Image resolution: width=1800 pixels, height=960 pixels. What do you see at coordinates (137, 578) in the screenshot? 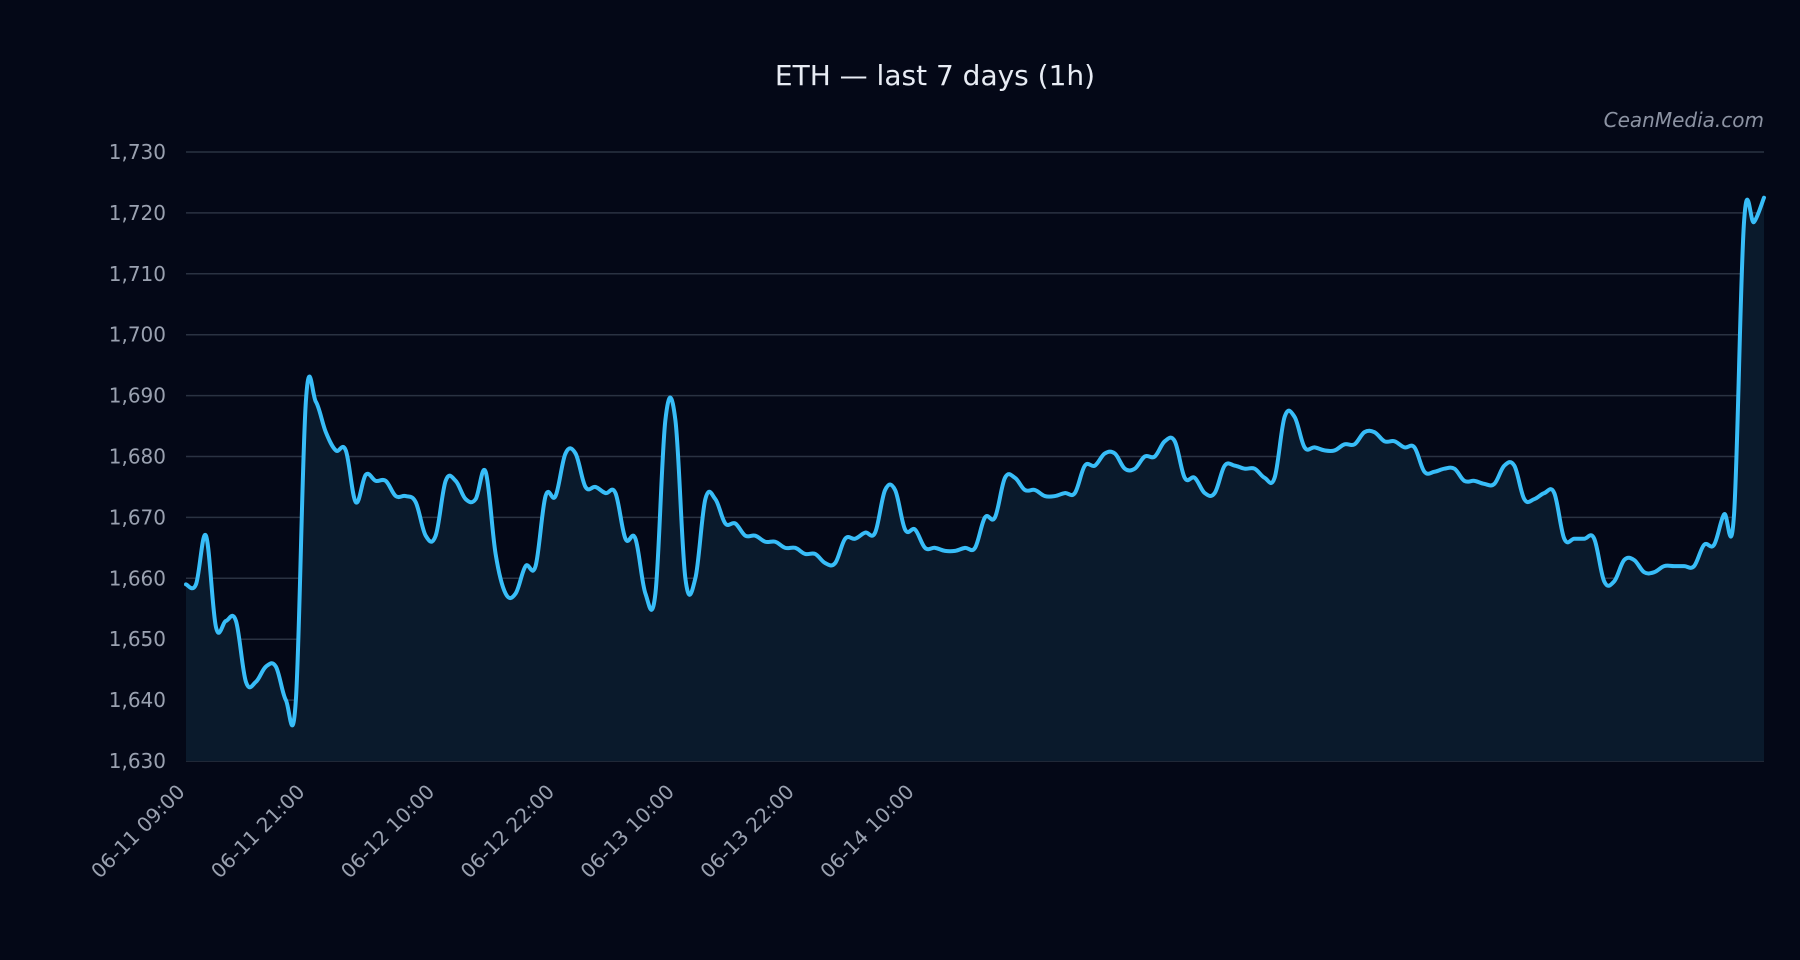
I see `y-tick-label: 1,660` at bounding box center [137, 578].